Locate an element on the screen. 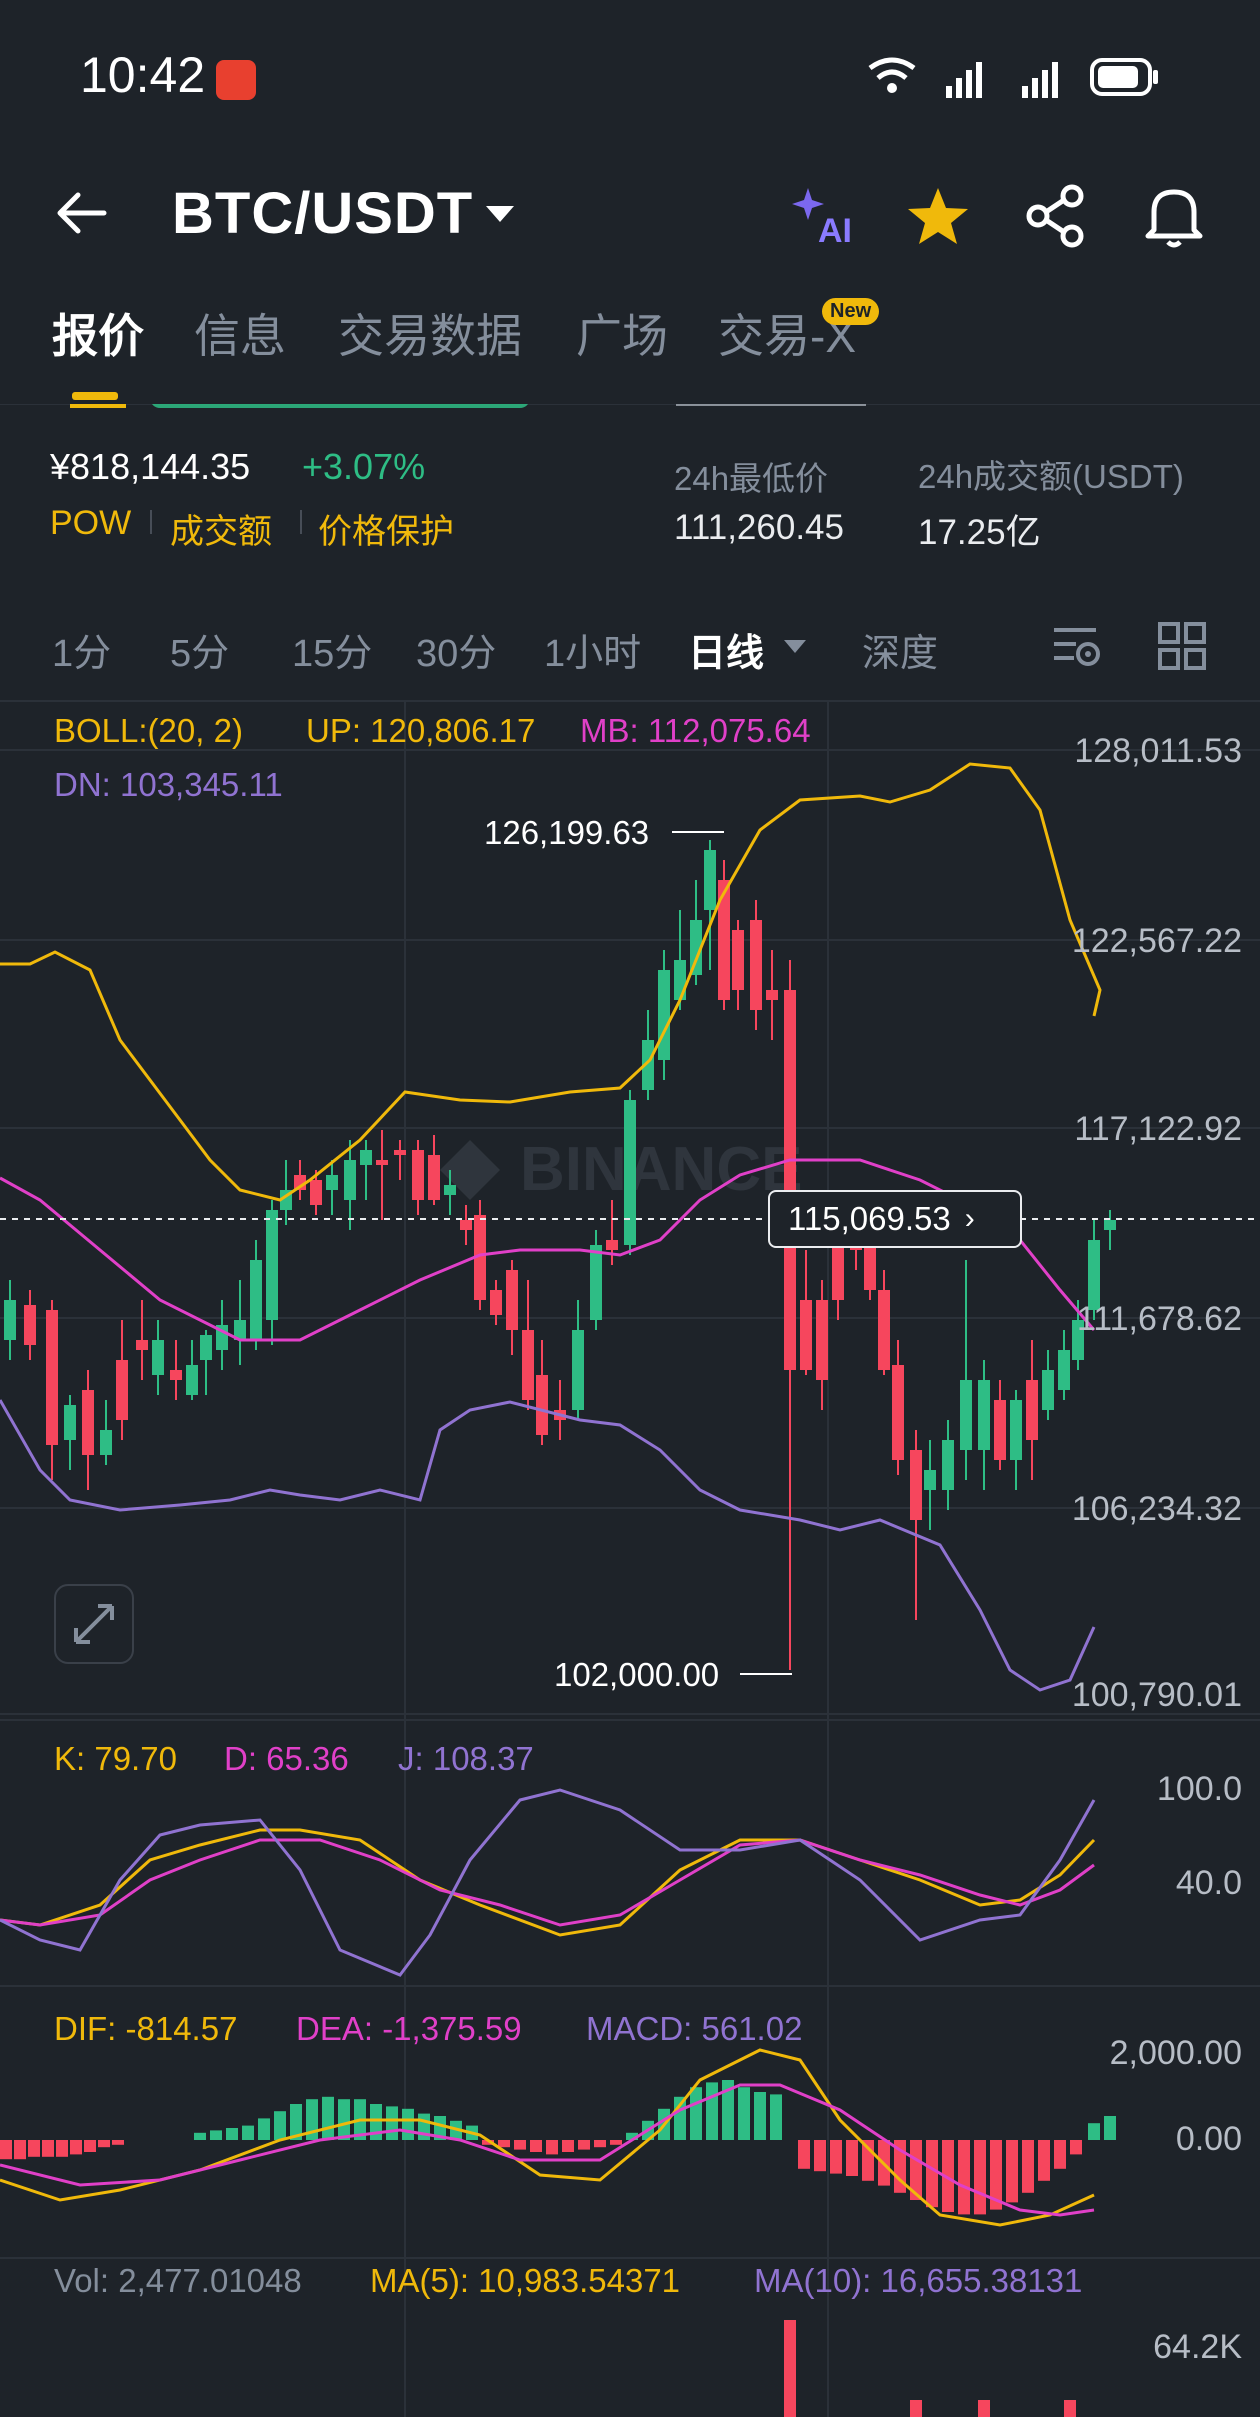 The image size is (1260, 2417). kdj-axis-label: 100.0 is located at coordinates (1199, 1789).